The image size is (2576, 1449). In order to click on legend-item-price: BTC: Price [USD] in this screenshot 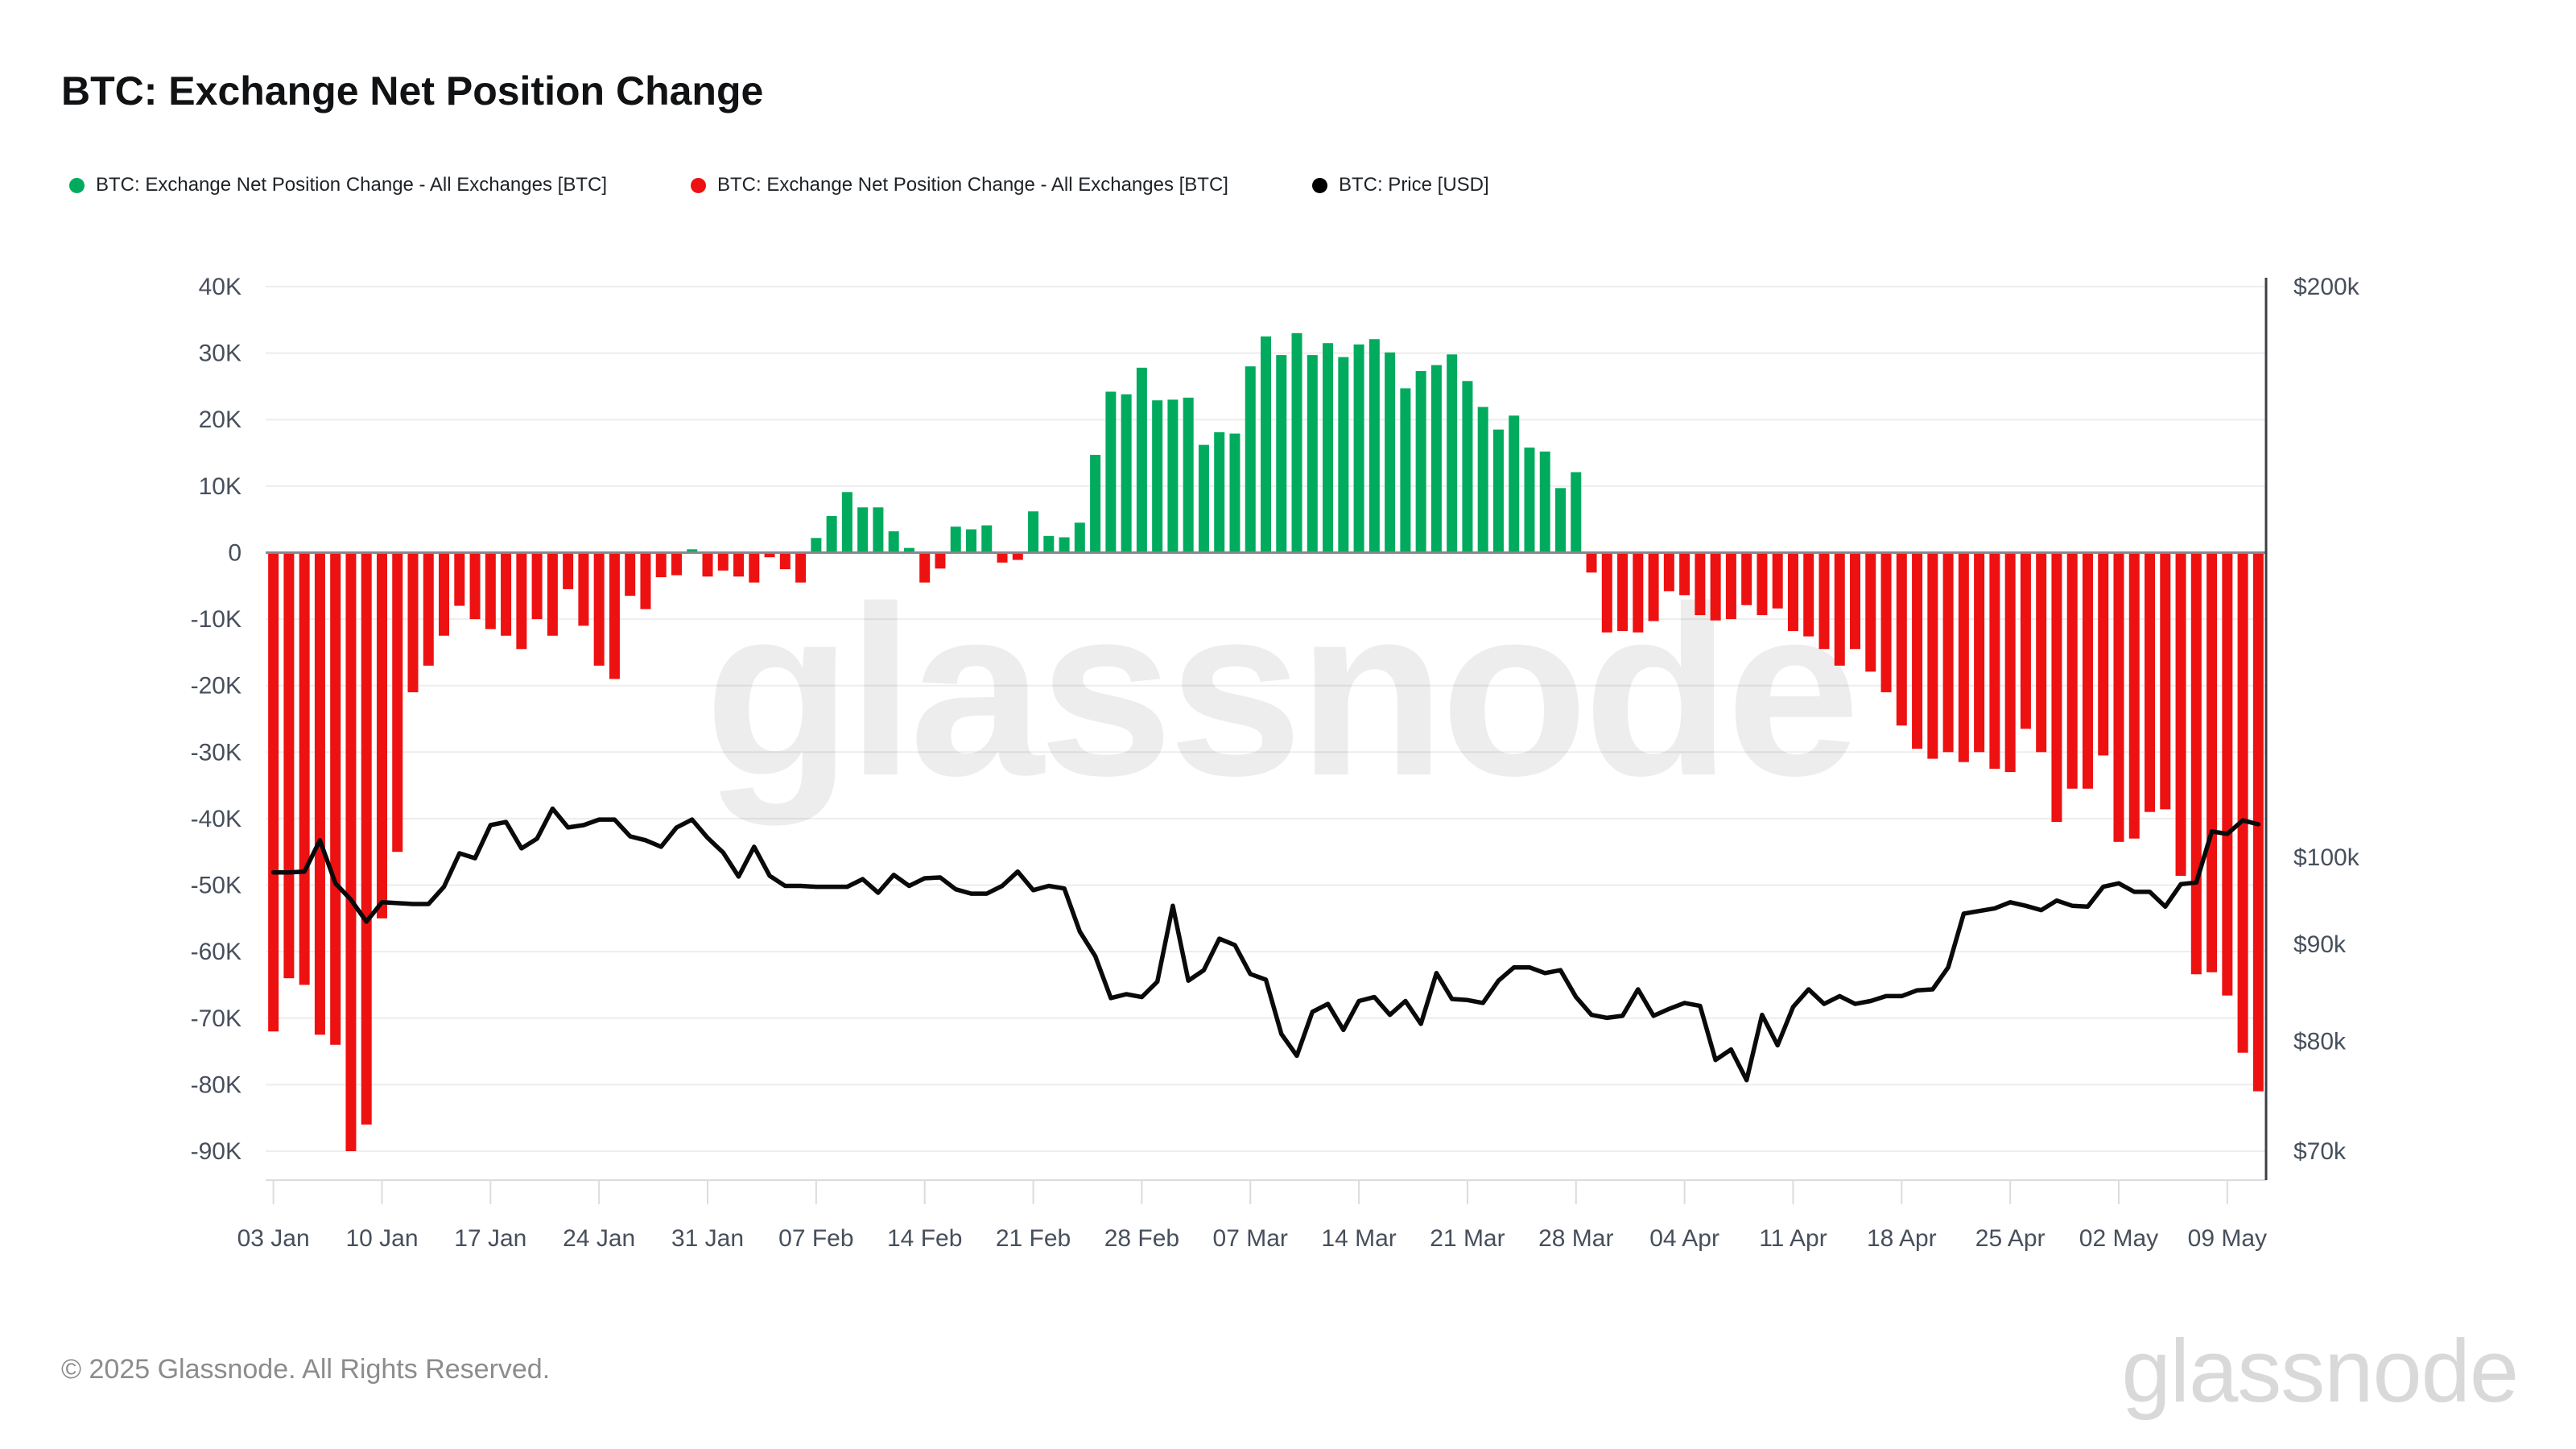, I will do `click(1400, 185)`.